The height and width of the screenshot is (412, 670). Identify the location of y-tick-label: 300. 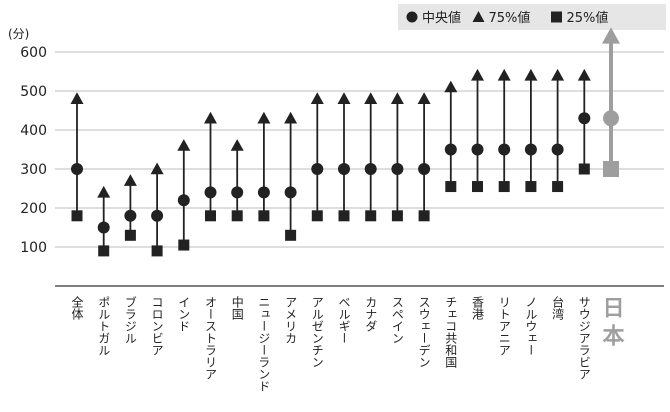
(33, 170).